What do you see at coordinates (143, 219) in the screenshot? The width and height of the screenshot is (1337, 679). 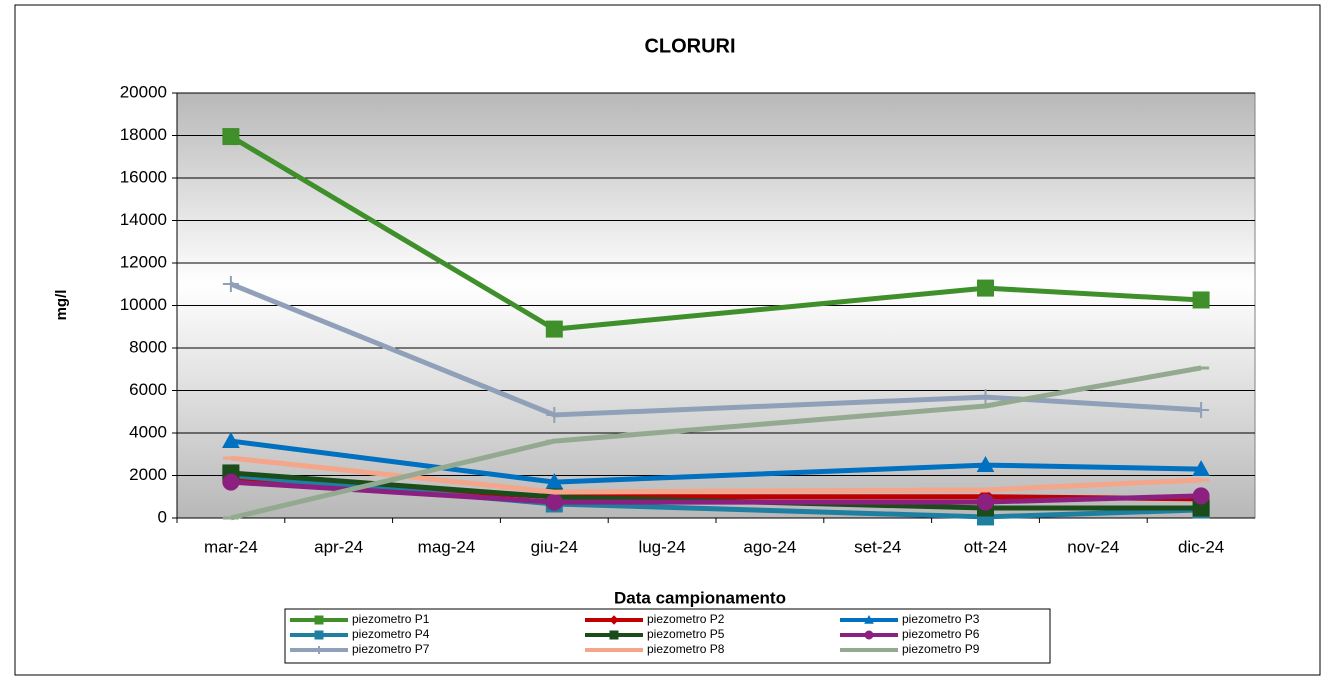 I see `y-tick-label: 14000` at bounding box center [143, 219].